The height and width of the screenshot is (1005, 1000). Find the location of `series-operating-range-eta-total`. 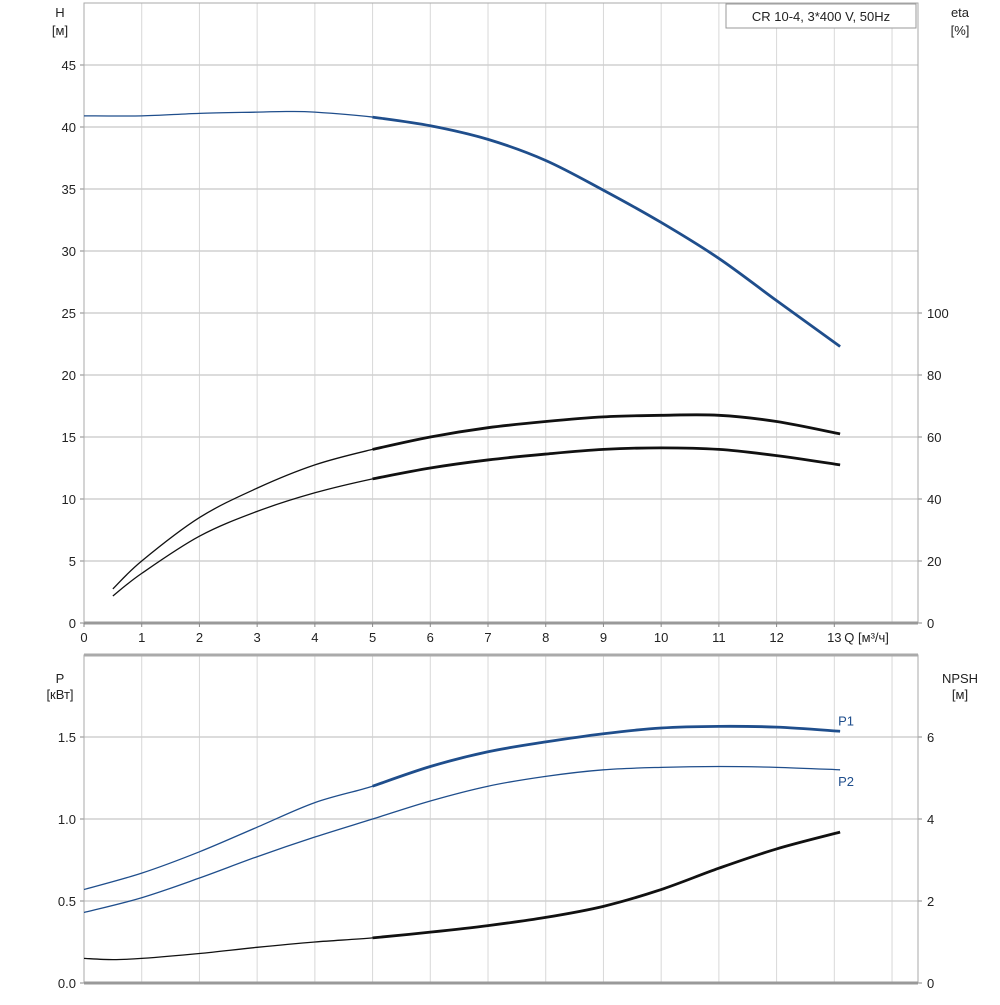

series-operating-range-eta-total is located at coordinates (606, 463).